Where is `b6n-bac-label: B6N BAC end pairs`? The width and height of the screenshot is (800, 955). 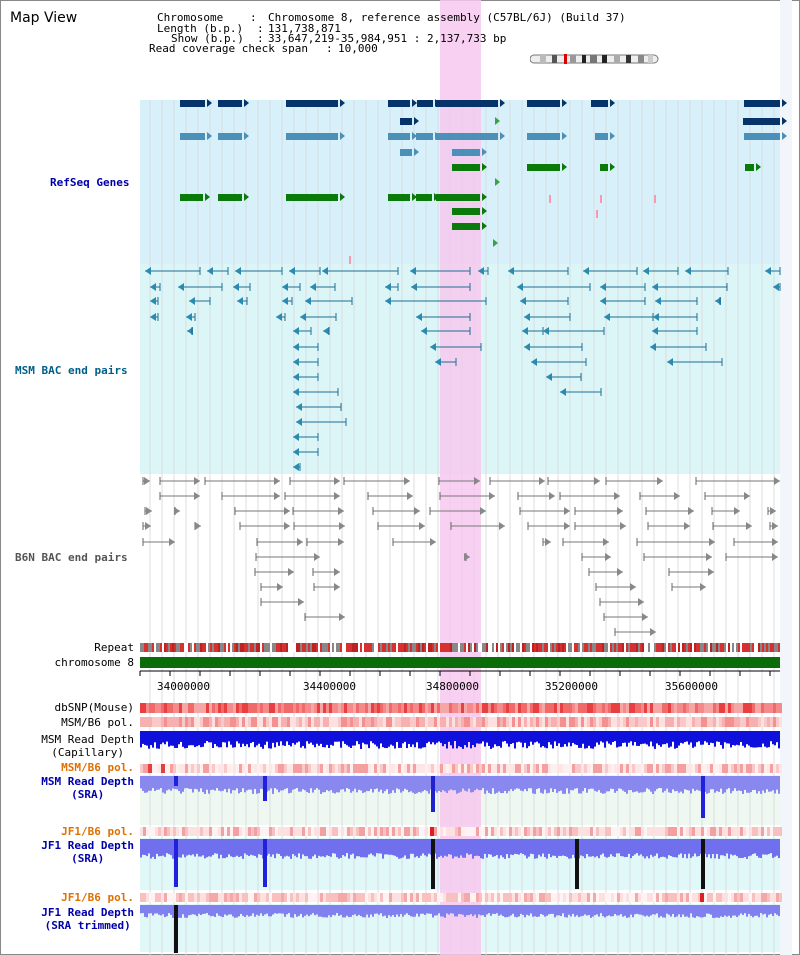 b6n-bac-label: B6N BAC end pairs is located at coordinates (71, 557).